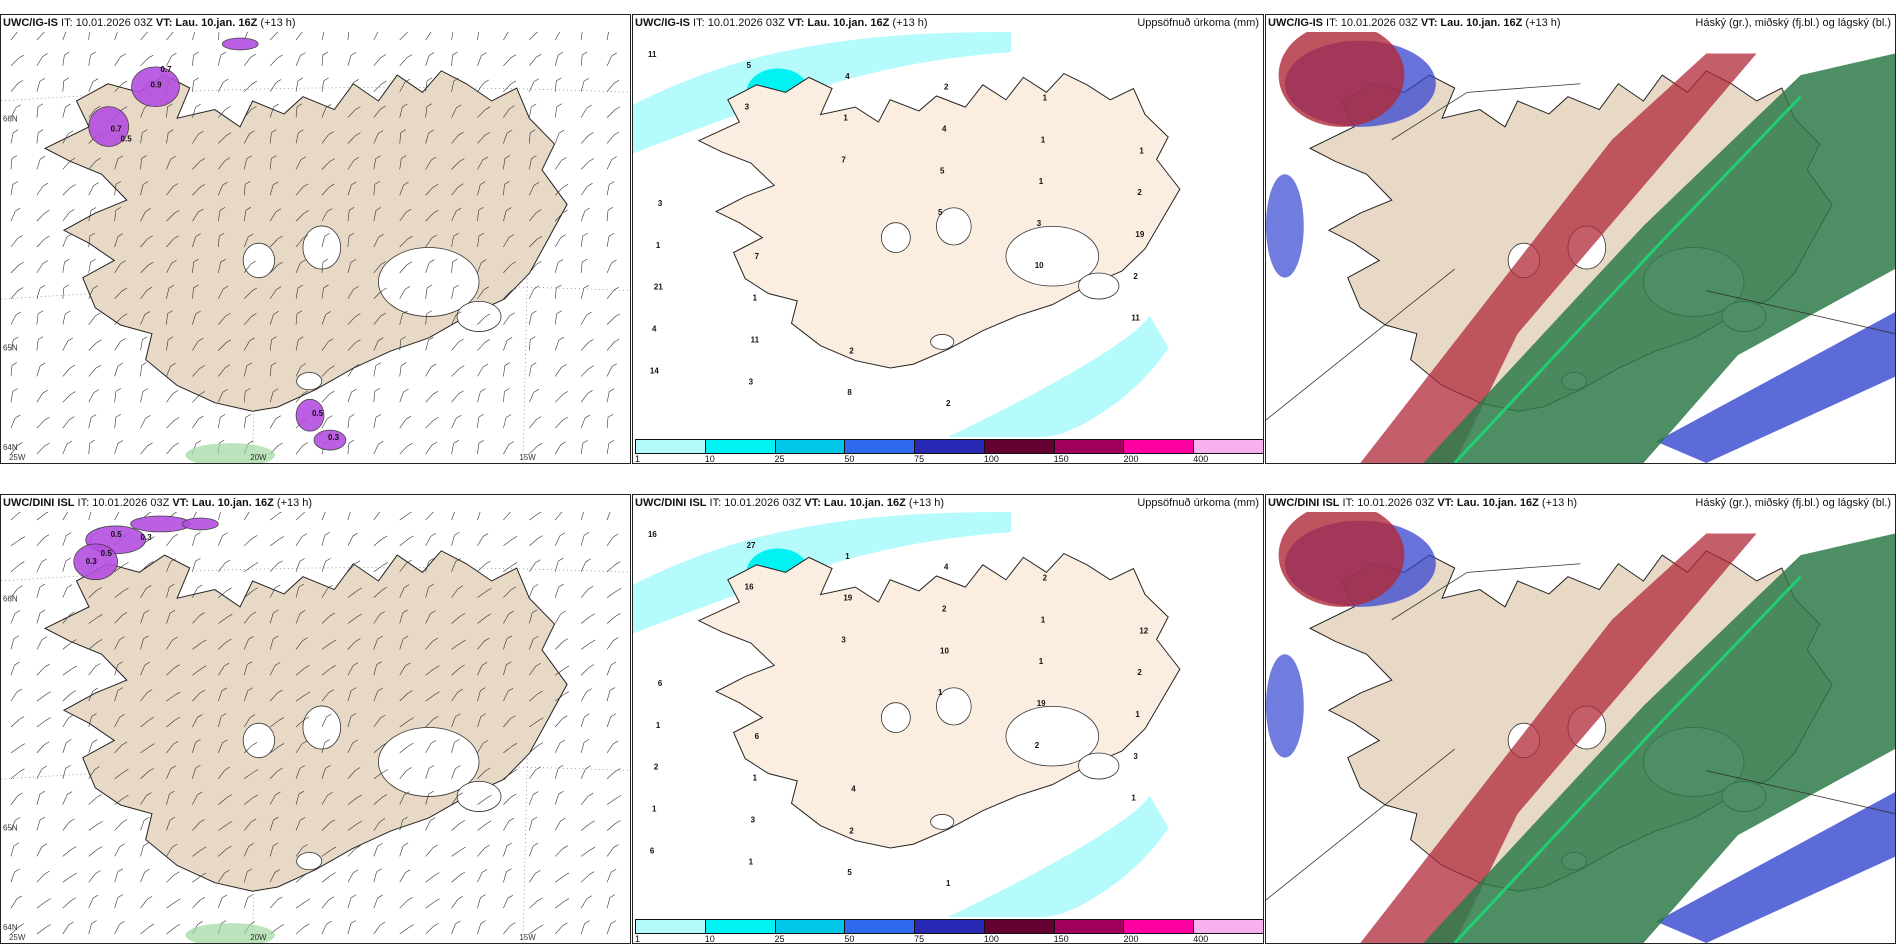 This screenshot has width=1900, height=950. What do you see at coordinates (757, 256) in the screenshot?
I see `precip-value-label: 7` at bounding box center [757, 256].